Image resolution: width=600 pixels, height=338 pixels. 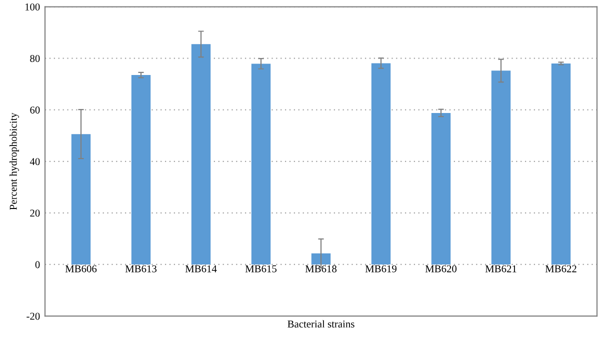 I want to click on x-tick-label: MB615, so click(x=261, y=268).